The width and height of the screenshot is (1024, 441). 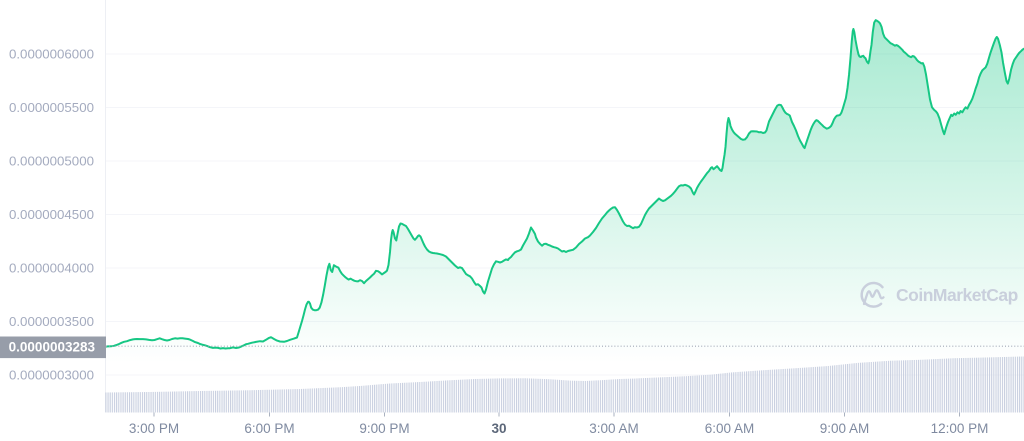 I want to click on svg-text: 0.0000003000, so click(x=51, y=375).